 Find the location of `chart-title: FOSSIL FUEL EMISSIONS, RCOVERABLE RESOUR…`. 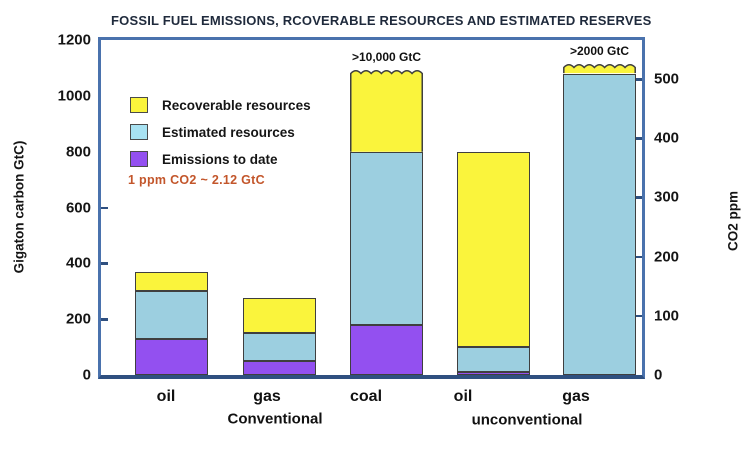

chart-title: FOSSIL FUEL EMISSIONS, RCOVERABLE RESOUR… is located at coordinates (381, 20).